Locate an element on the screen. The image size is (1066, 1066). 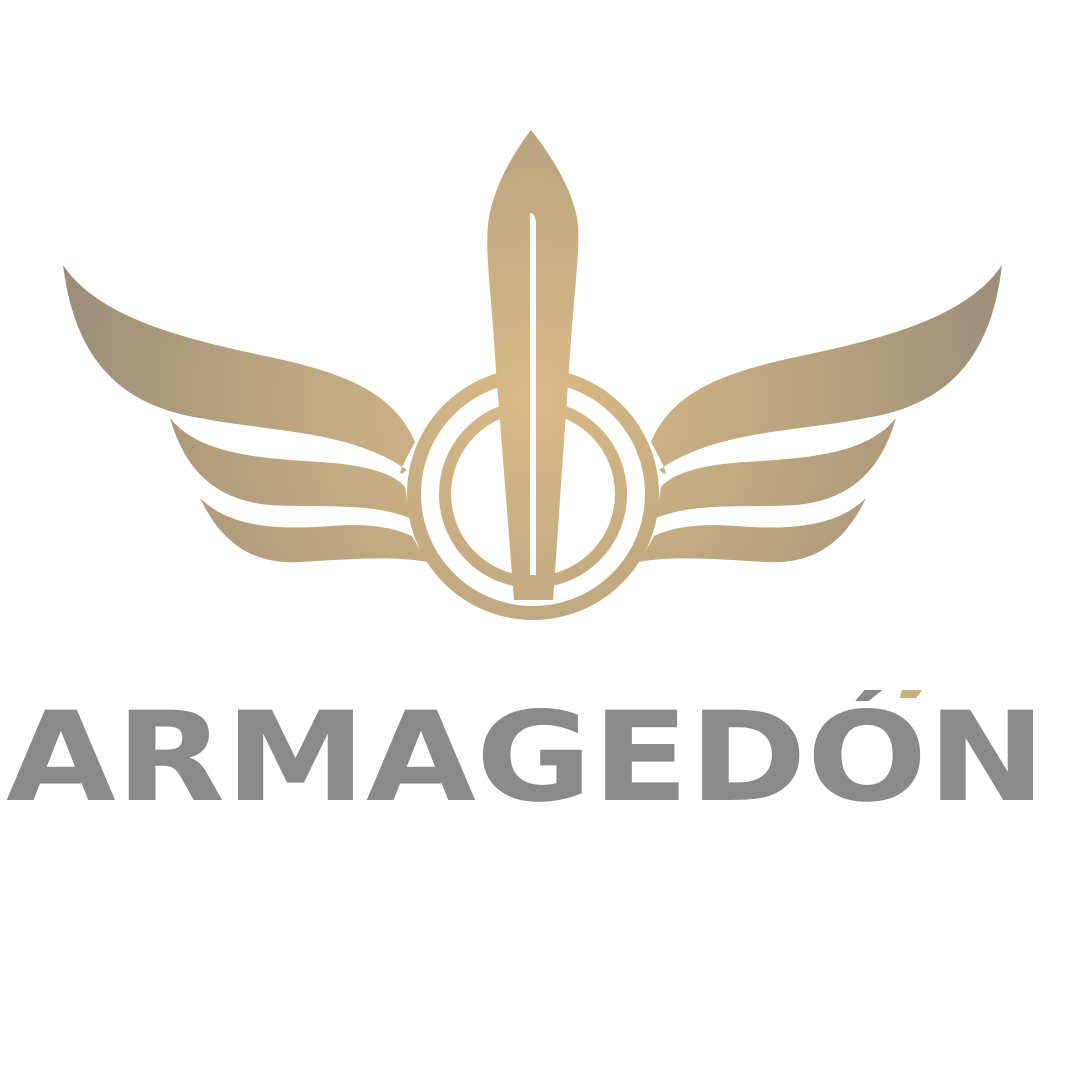
left-wing-lower-feather is located at coordinates (313, 530).